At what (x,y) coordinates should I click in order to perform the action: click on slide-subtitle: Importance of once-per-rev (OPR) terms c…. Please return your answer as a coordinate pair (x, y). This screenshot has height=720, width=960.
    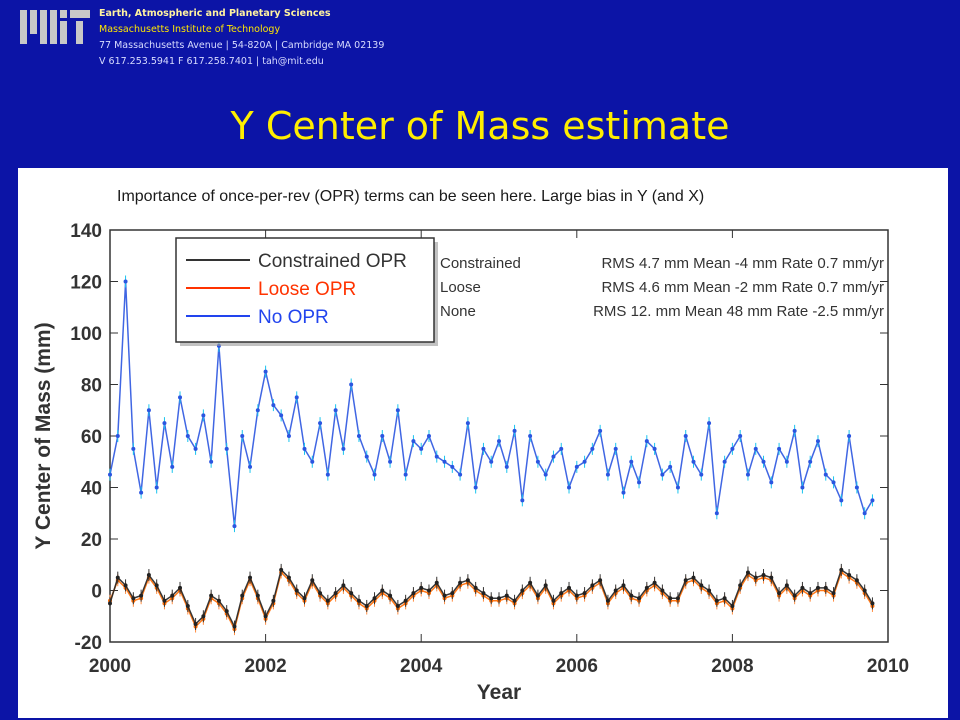
    Looking at the image, I should click on (411, 196).